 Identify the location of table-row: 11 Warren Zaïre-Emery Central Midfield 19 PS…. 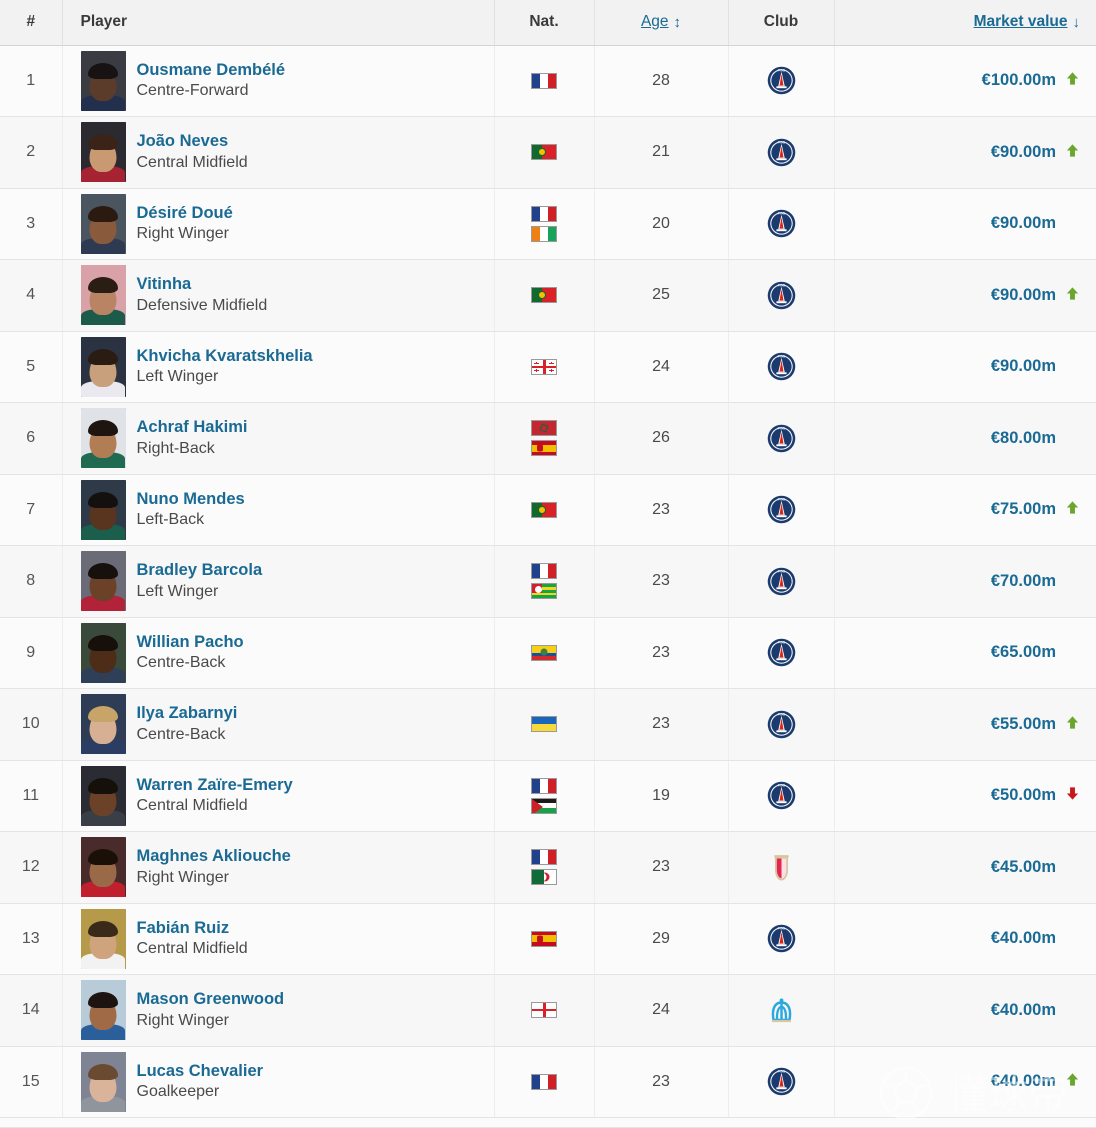
(548, 796).